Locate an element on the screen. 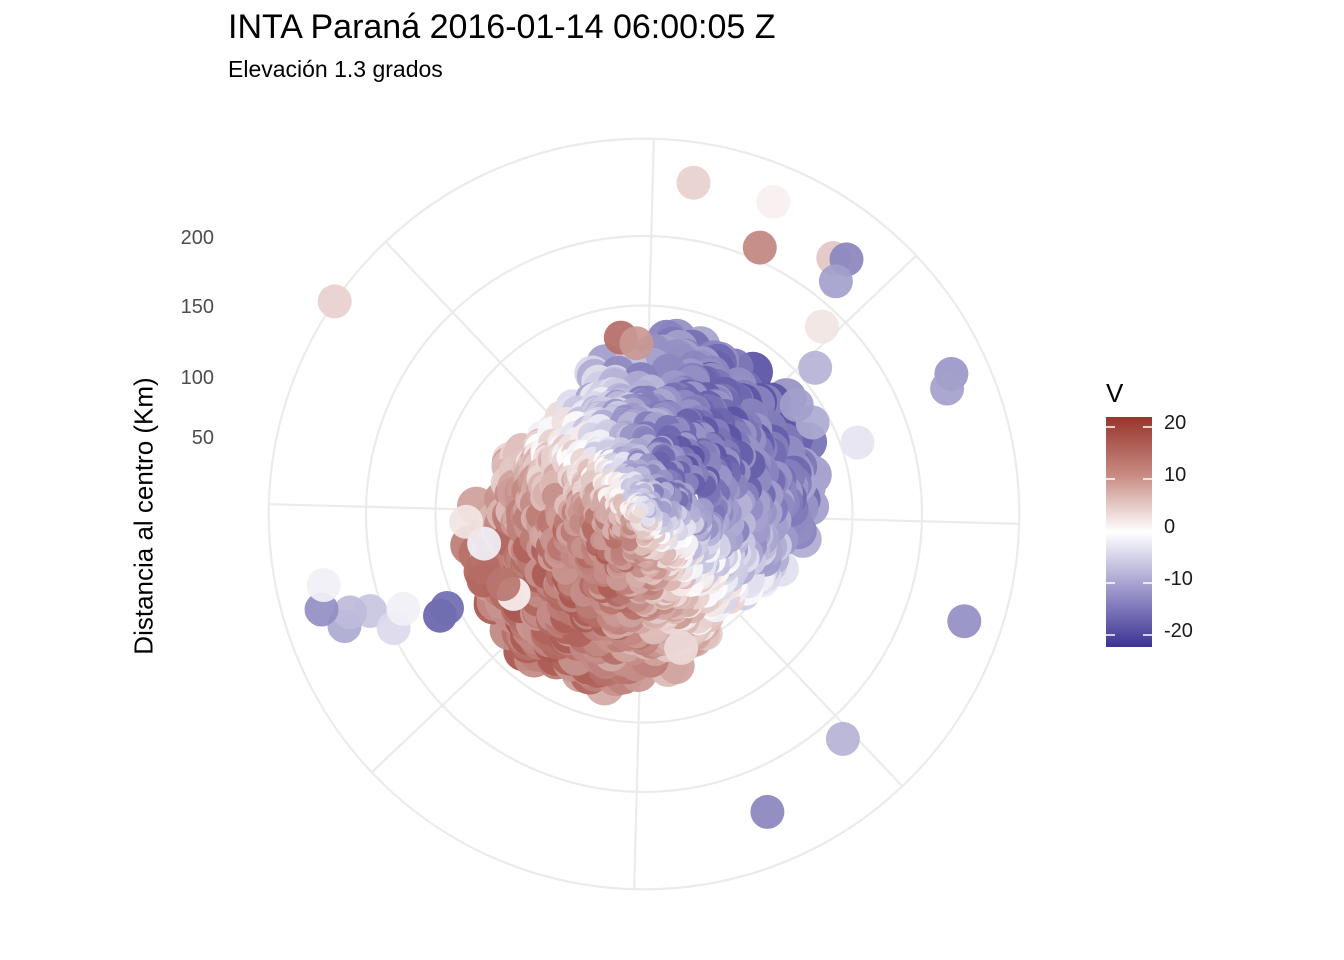  grid-circle is located at coordinates (644, 514).